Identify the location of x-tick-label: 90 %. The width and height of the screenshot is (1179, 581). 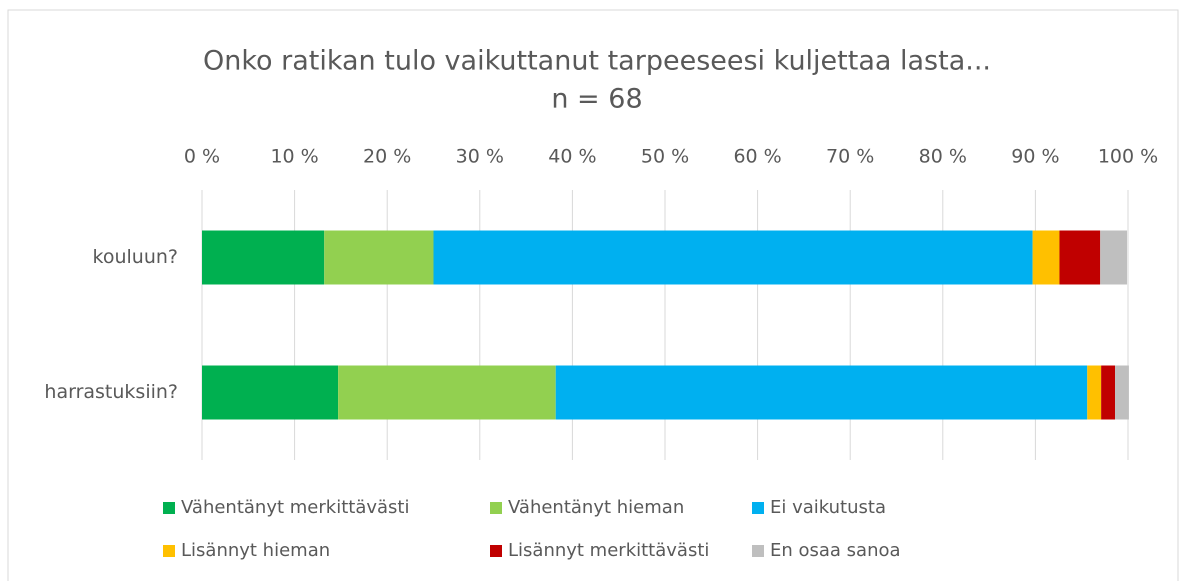
(1035, 157).